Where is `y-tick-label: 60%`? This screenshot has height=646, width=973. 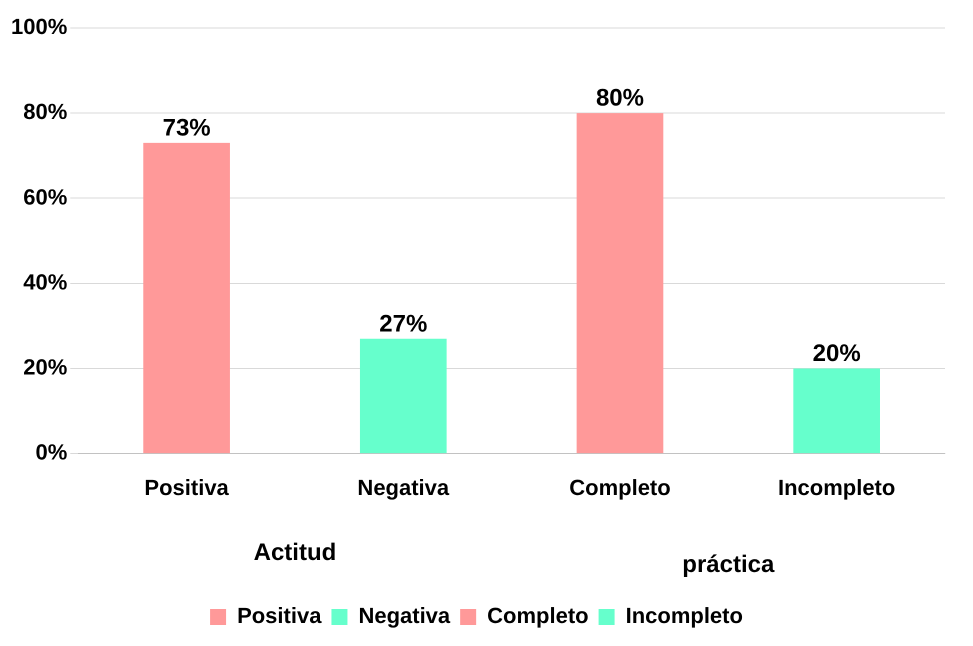
y-tick-label: 60% is located at coordinates (45, 197).